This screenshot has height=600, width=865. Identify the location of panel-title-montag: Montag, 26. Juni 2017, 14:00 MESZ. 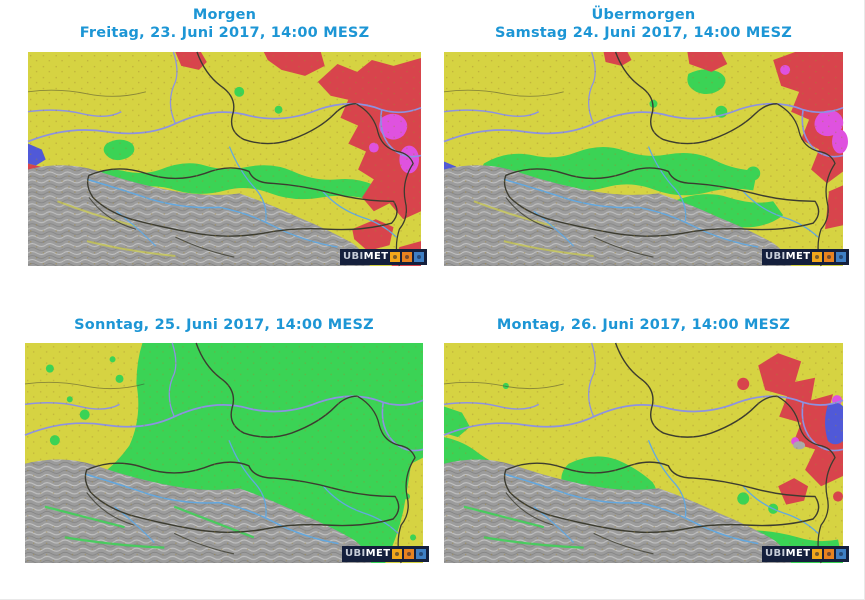
(643, 325).